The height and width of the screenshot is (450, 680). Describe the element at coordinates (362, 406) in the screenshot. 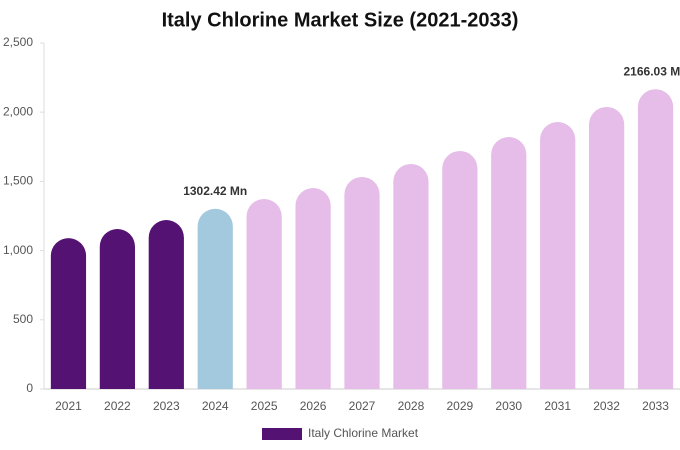

I see `x-tick-label: 2027` at that location.